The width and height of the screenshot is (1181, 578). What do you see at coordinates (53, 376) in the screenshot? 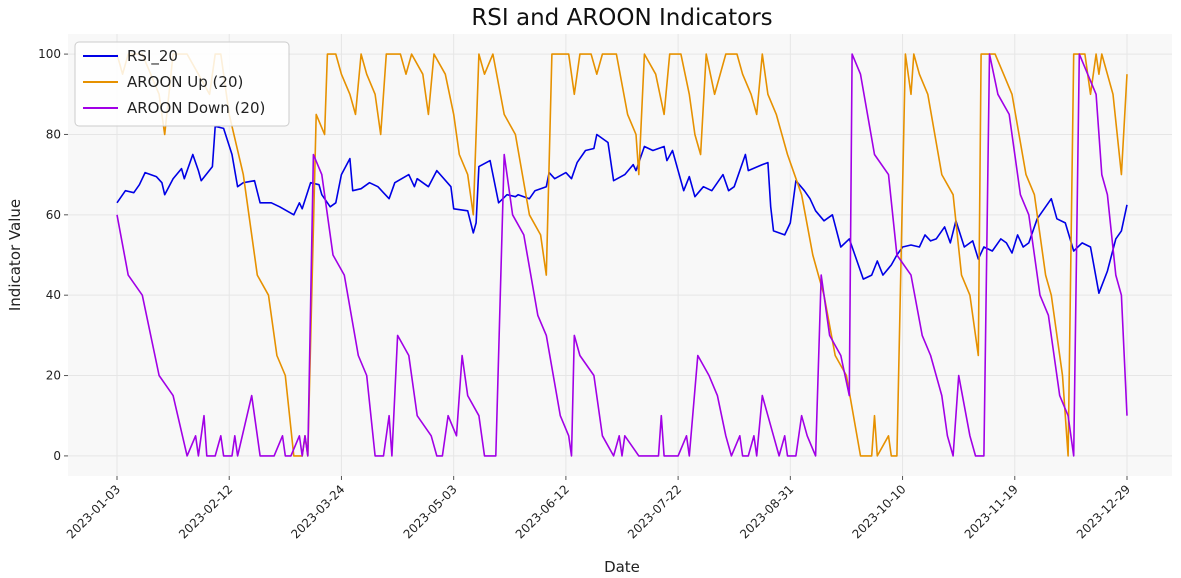
I see `y-tick-label: 20` at bounding box center [53, 376].